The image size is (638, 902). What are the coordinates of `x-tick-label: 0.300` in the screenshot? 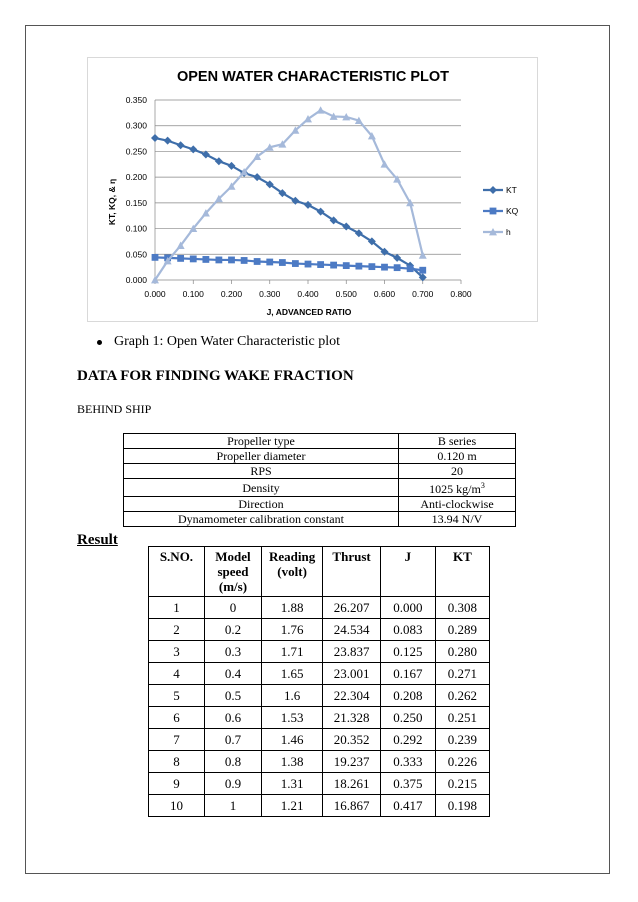 It's located at (270, 294).